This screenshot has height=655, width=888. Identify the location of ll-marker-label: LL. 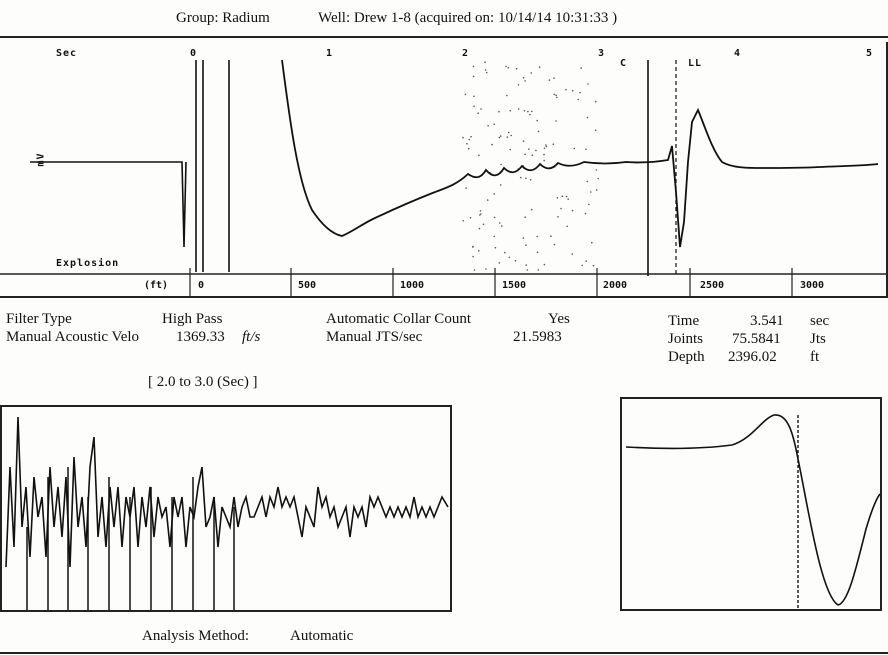
(695, 63).